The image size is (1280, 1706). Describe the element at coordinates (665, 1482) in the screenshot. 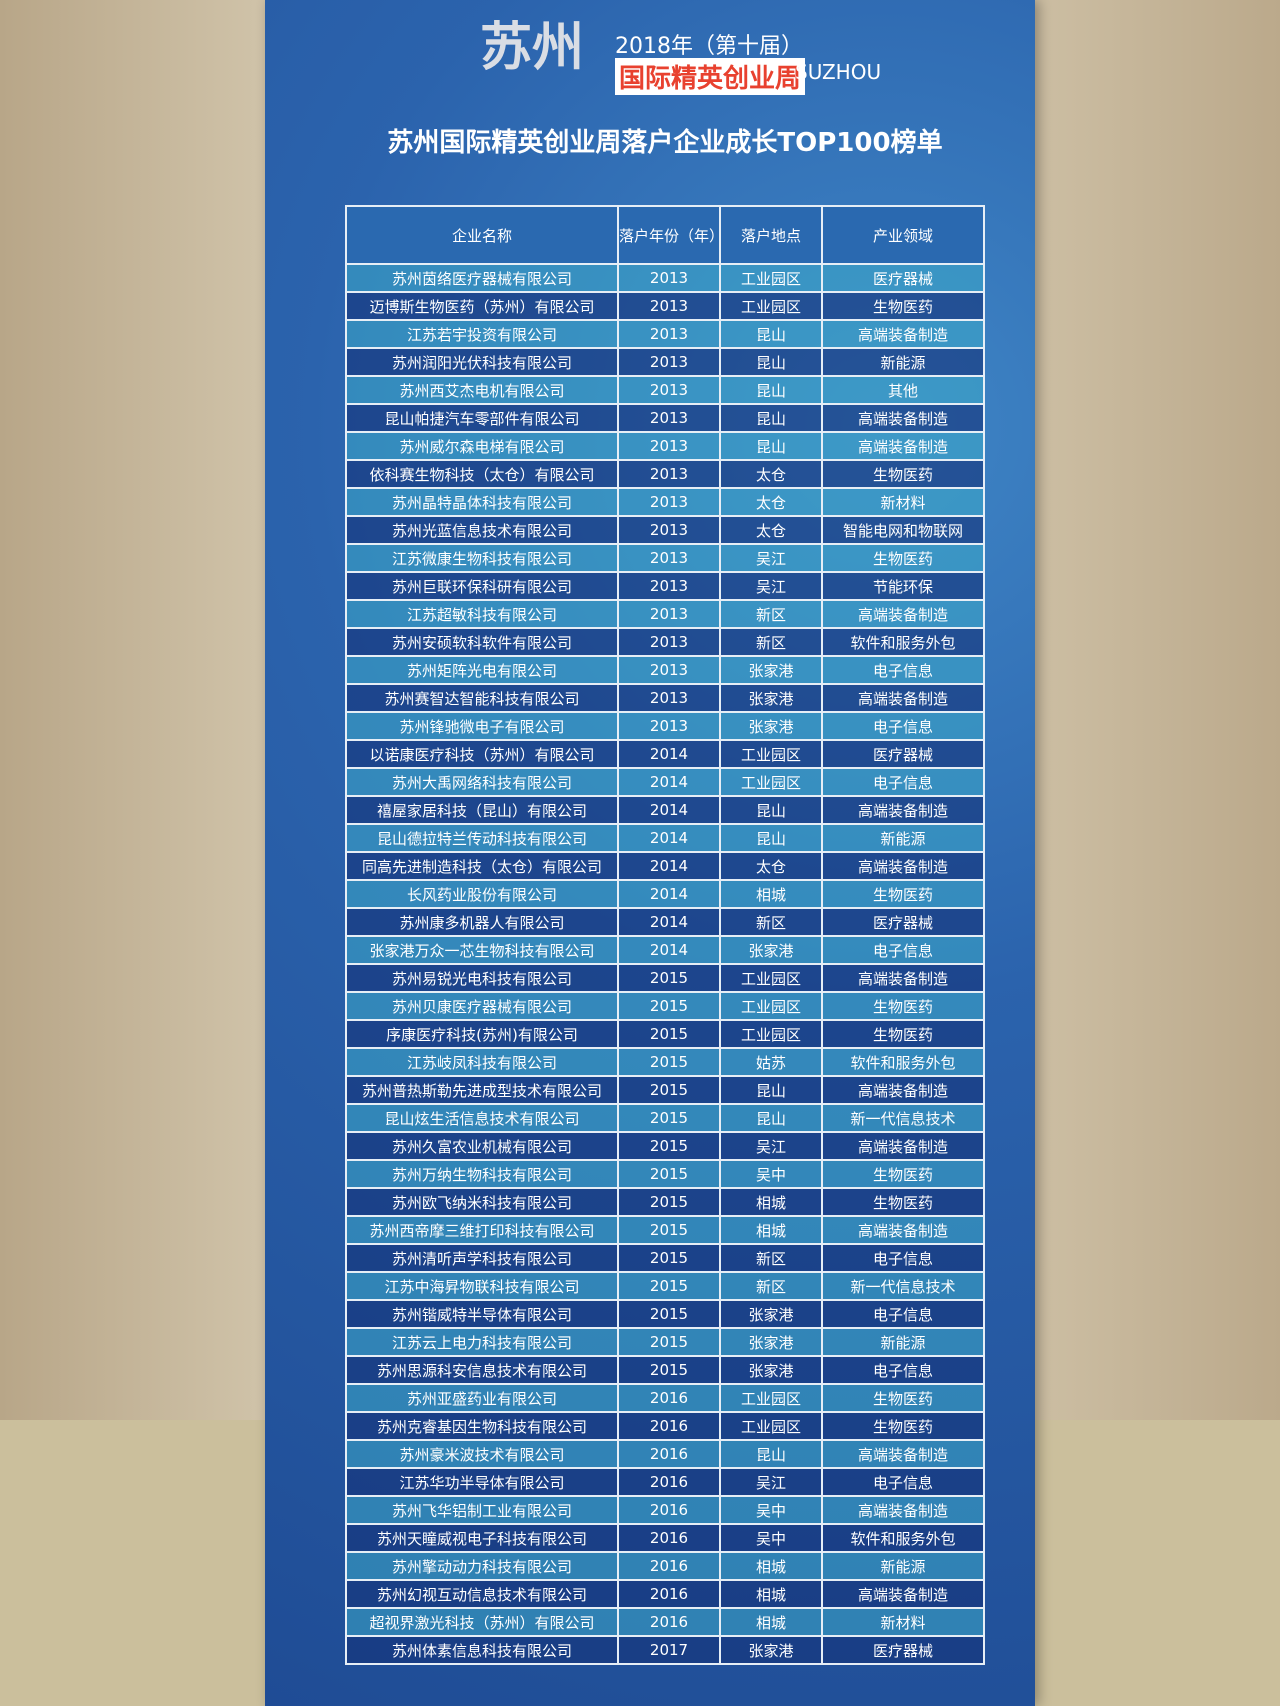

I see `table-row: 江苏华功半导体有限公司 2016 吴江 电子信息` at that location.